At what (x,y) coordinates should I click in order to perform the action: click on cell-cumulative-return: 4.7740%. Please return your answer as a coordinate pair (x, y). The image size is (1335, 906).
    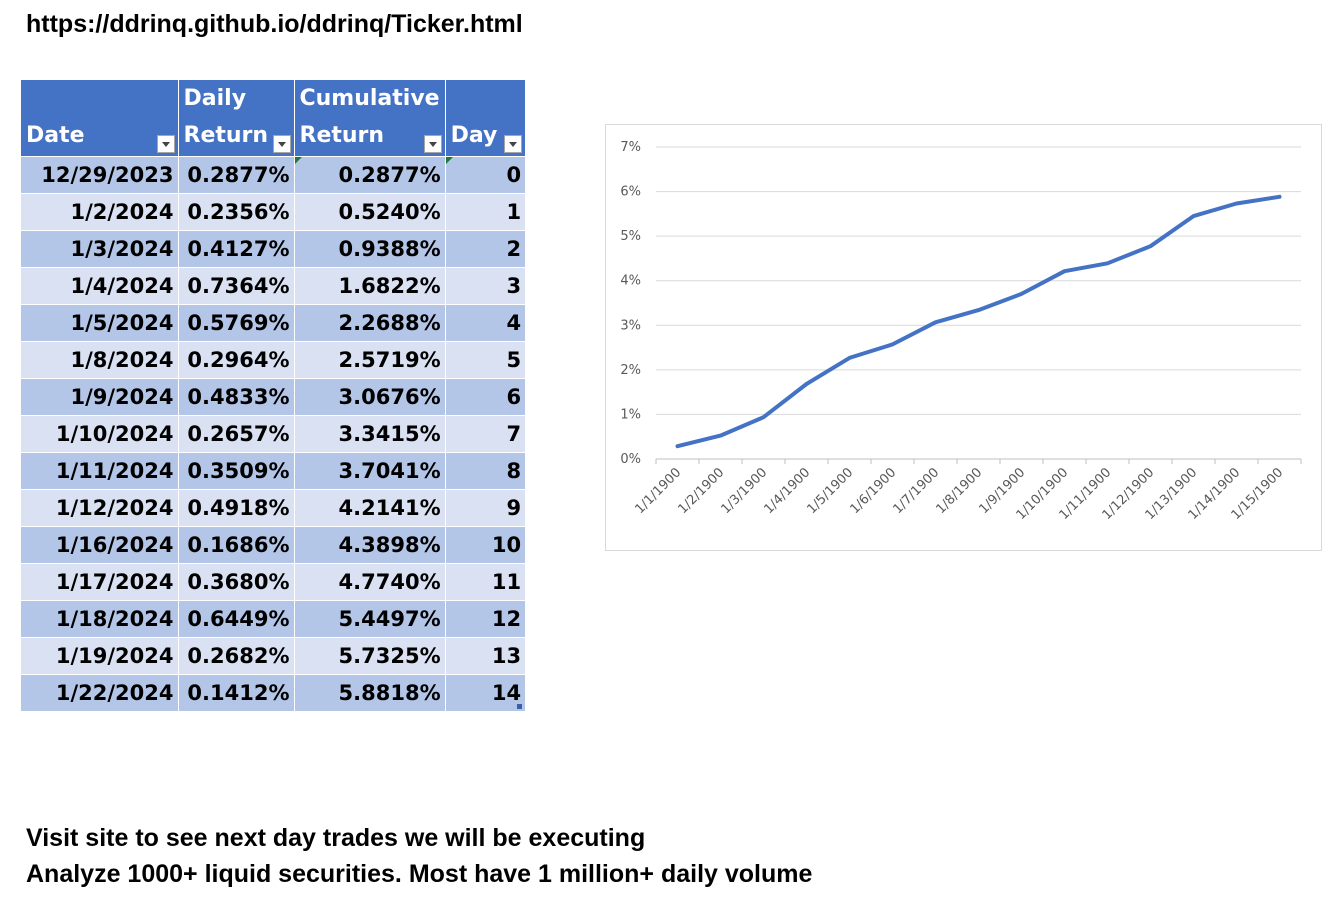
    Looking at the image, I should click on (370, 582).